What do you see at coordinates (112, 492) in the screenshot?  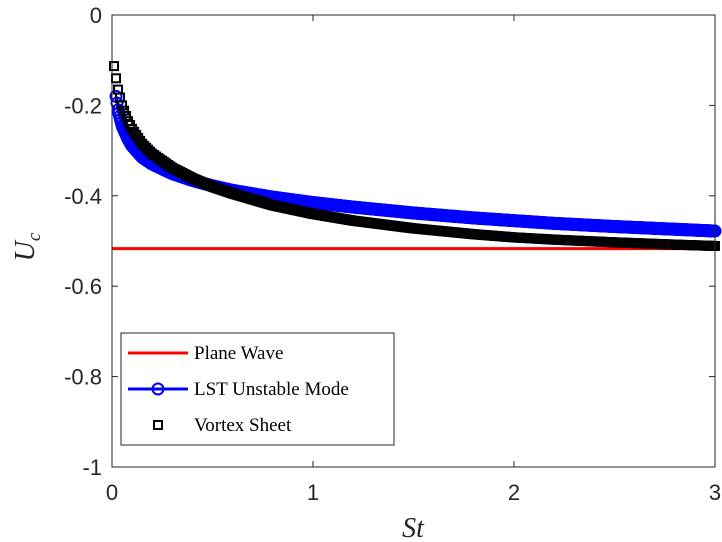 I see `x-tick-label: 0` at bounding box center [112, 492].